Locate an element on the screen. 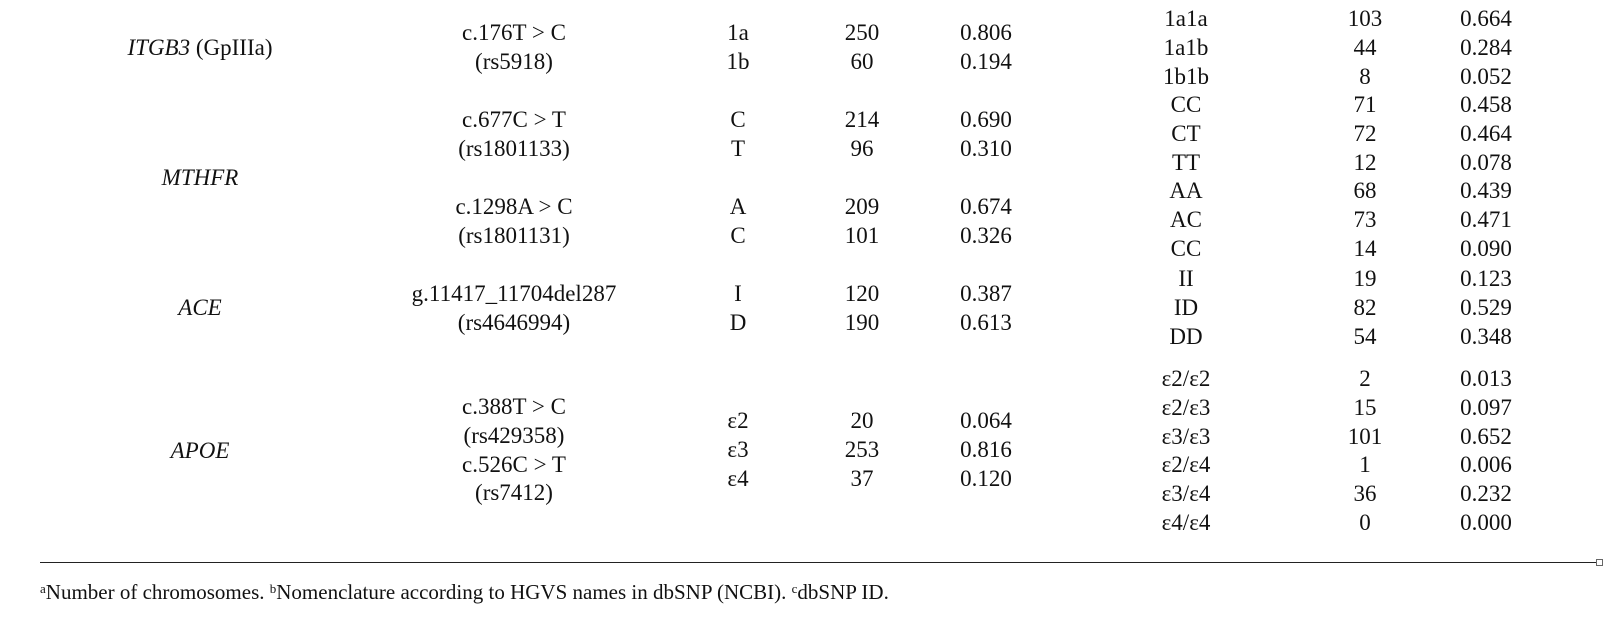 Image resolution: width=1604 pixels, height=622 pixels. allele-cell: 1b is located at coordinates (738, 61).